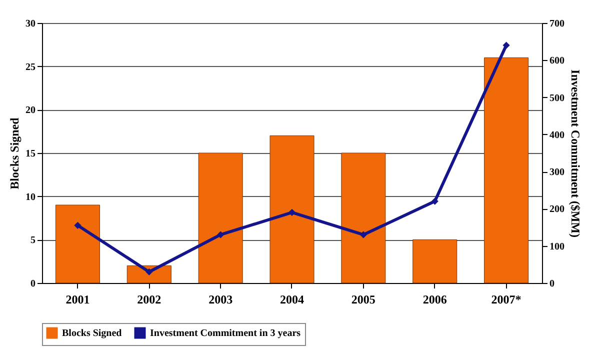  I want to click on legend-label: Blocks Signed, so click(92, 333).